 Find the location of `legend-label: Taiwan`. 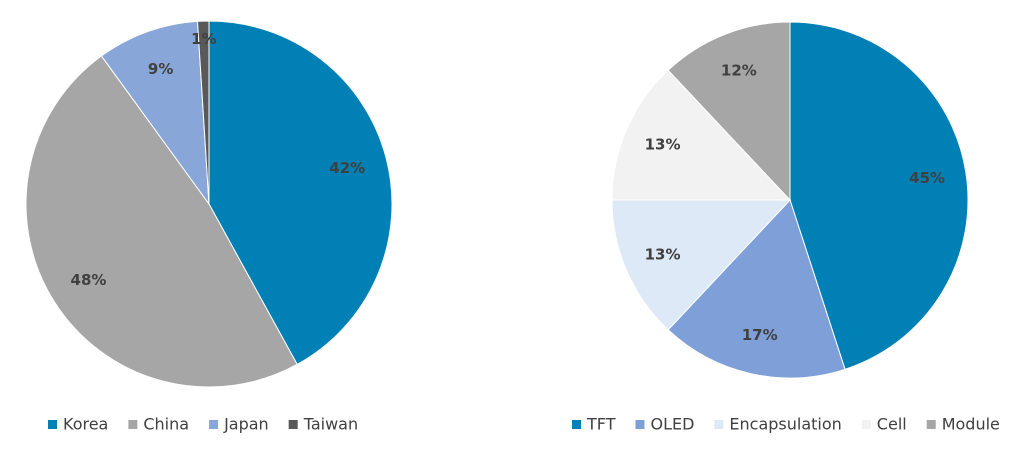

legend-label: Taiwan is located at coordinates (330, 424).